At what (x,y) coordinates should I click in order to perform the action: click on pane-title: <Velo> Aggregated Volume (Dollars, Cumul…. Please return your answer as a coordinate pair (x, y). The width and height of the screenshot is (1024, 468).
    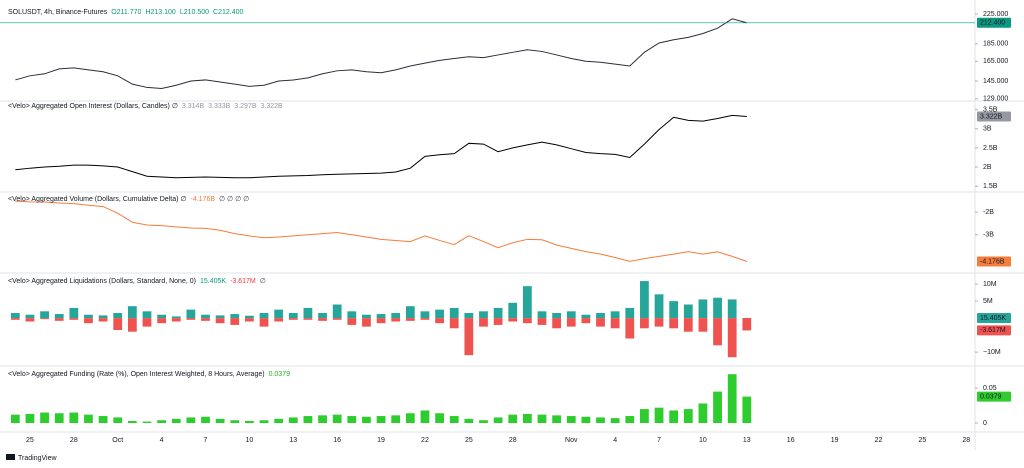
    Looking at the image, I should click on (97, 199).